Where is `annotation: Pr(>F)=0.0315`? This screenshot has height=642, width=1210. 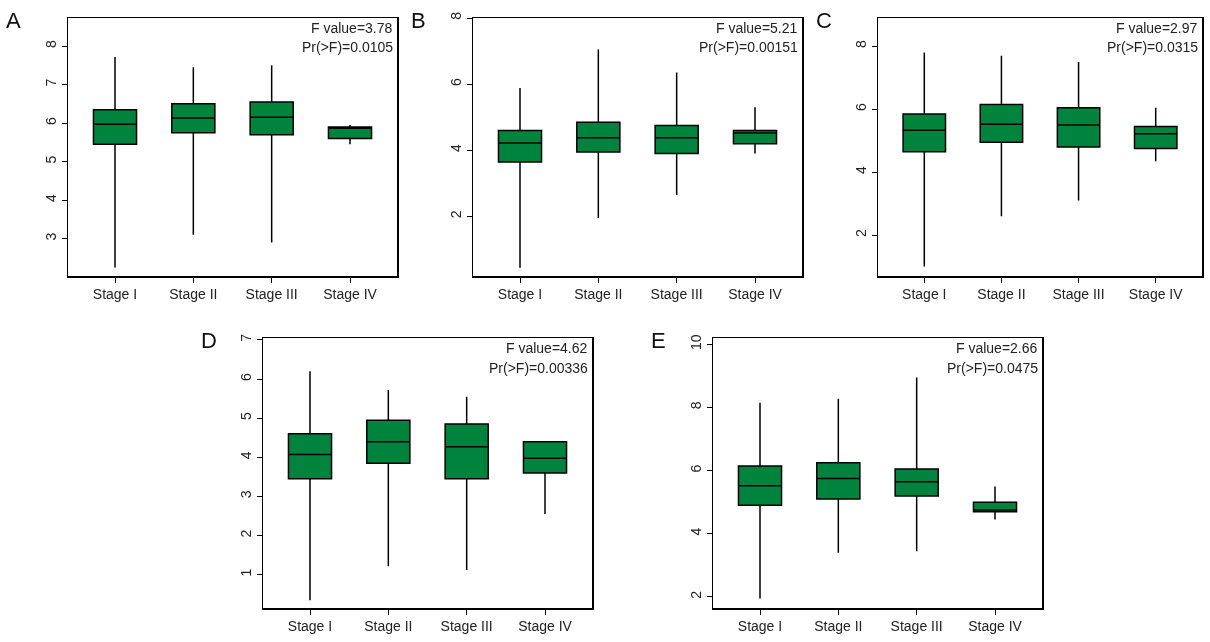 annotation: Pr(>F)=0.0315 is located at coordinates (1153, 47).